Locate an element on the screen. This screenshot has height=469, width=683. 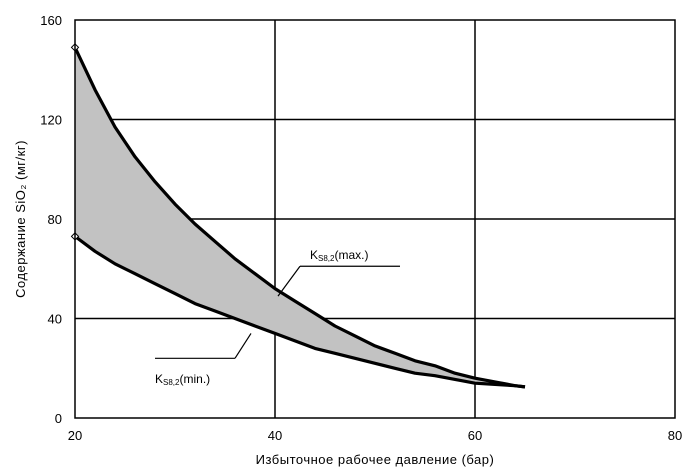
y-tick-label: 120 is located at coordinates (51, 120).